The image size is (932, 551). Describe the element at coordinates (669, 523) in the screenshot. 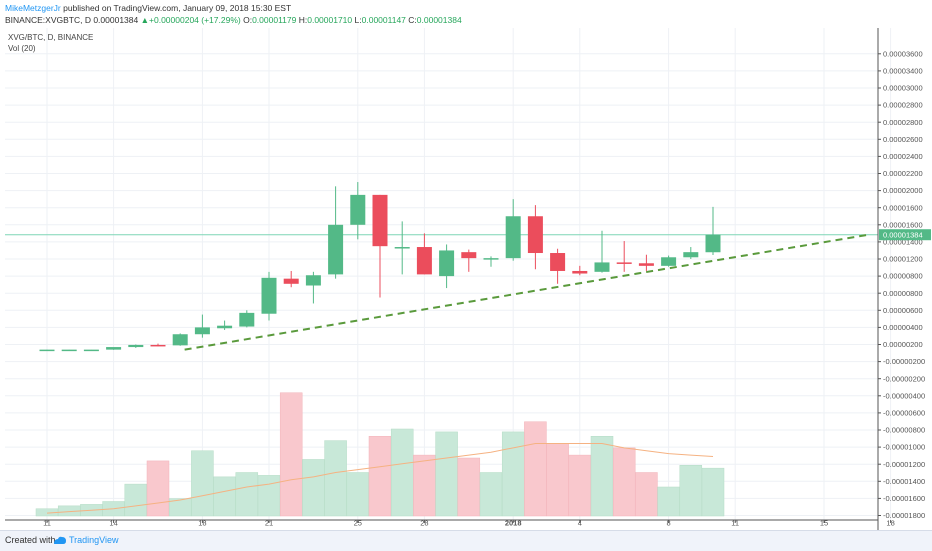

I see `time-tick-label: 8` at that location.